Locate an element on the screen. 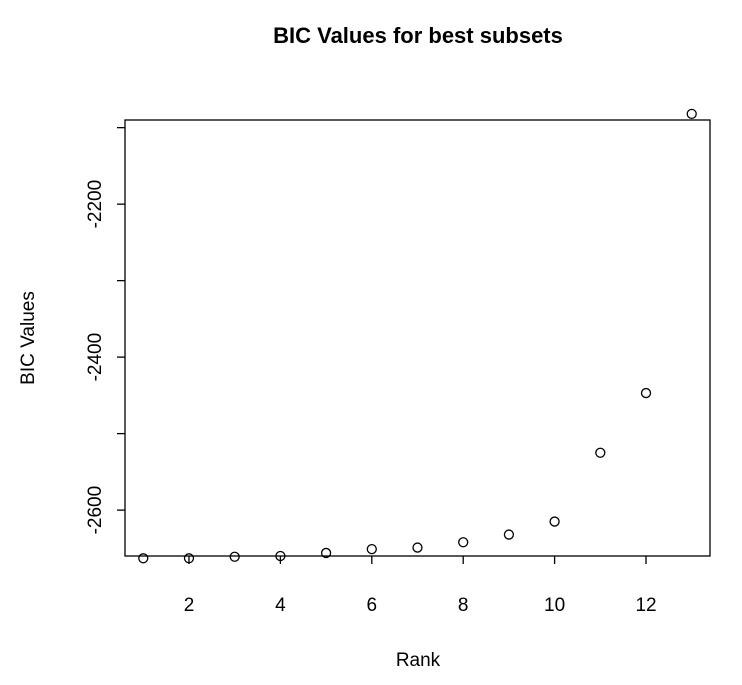 The image size is (742, 685). x-tick-label: 2 is located at coordinates (189, 605).